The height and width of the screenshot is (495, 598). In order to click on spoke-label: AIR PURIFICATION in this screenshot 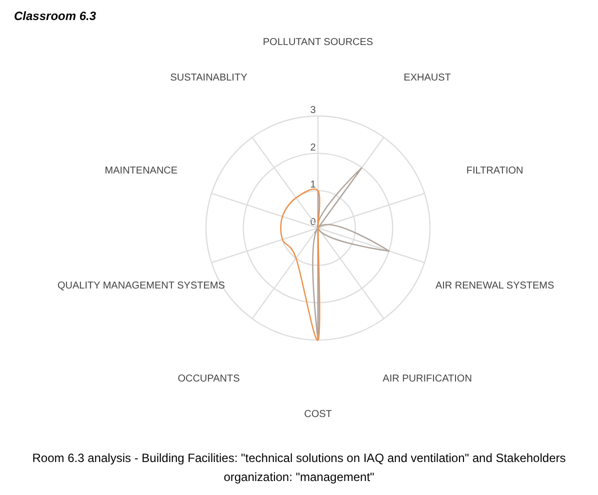, I will do `click(427, 378)`.